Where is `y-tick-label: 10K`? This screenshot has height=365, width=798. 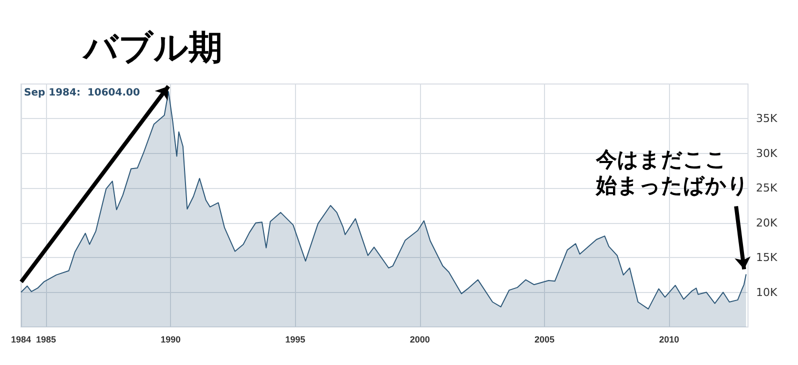
y-tick-label: 10K is located at coordinates (767, 292).